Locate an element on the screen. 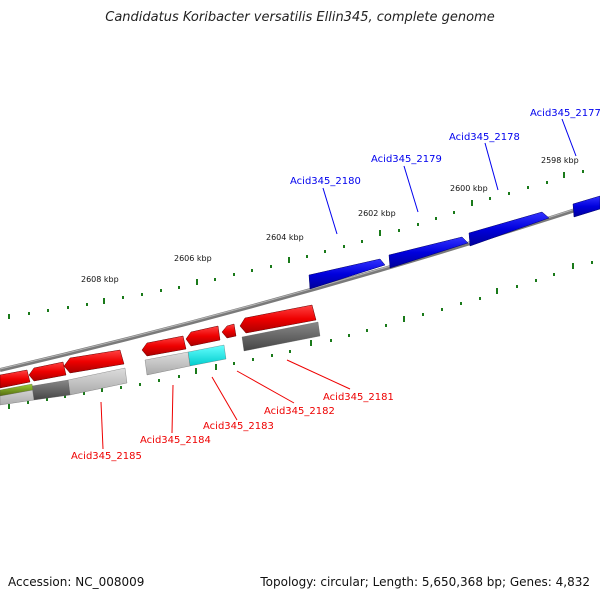 The height and width of the screenshot is (600, 600). gene-label-acid345-2177: Acid345_2177 is located at coordinates (565, 113).